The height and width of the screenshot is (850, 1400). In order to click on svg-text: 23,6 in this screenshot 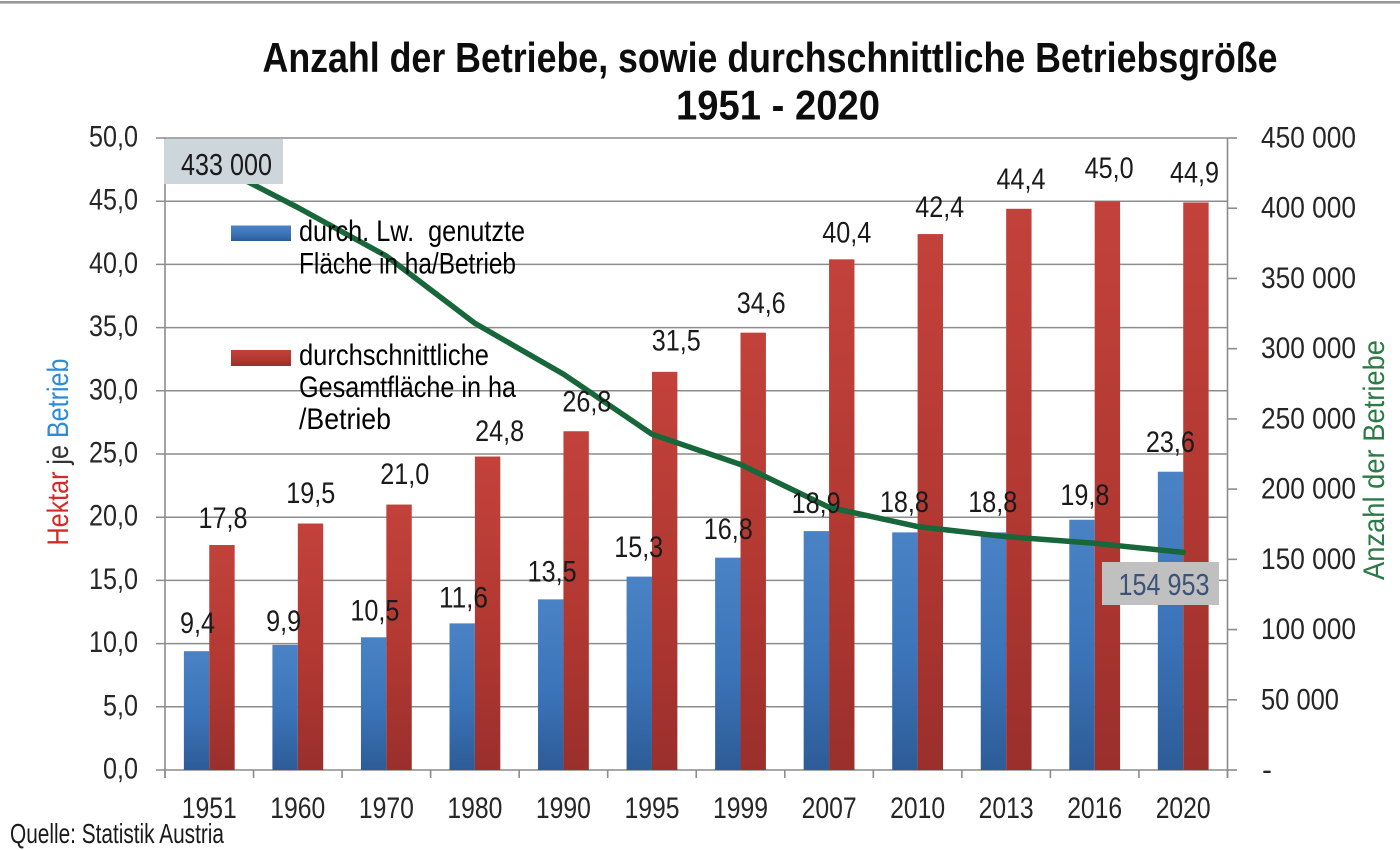, I will do `click(1170, 442)`.